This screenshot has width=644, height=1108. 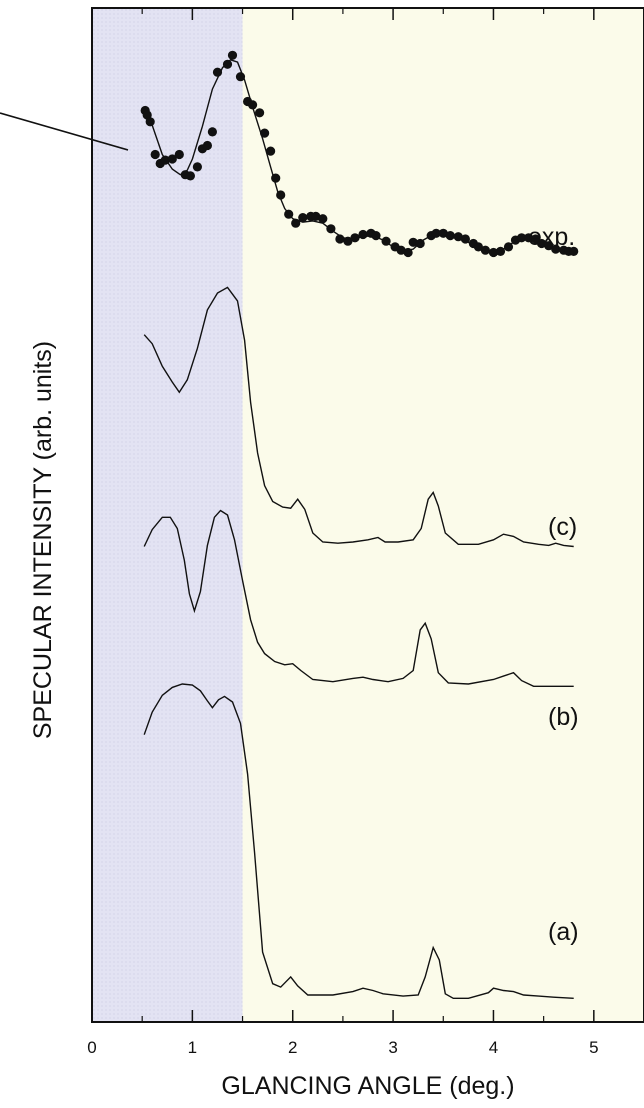 I want to click on series-label-b: (b), so click(x=563, y=717).